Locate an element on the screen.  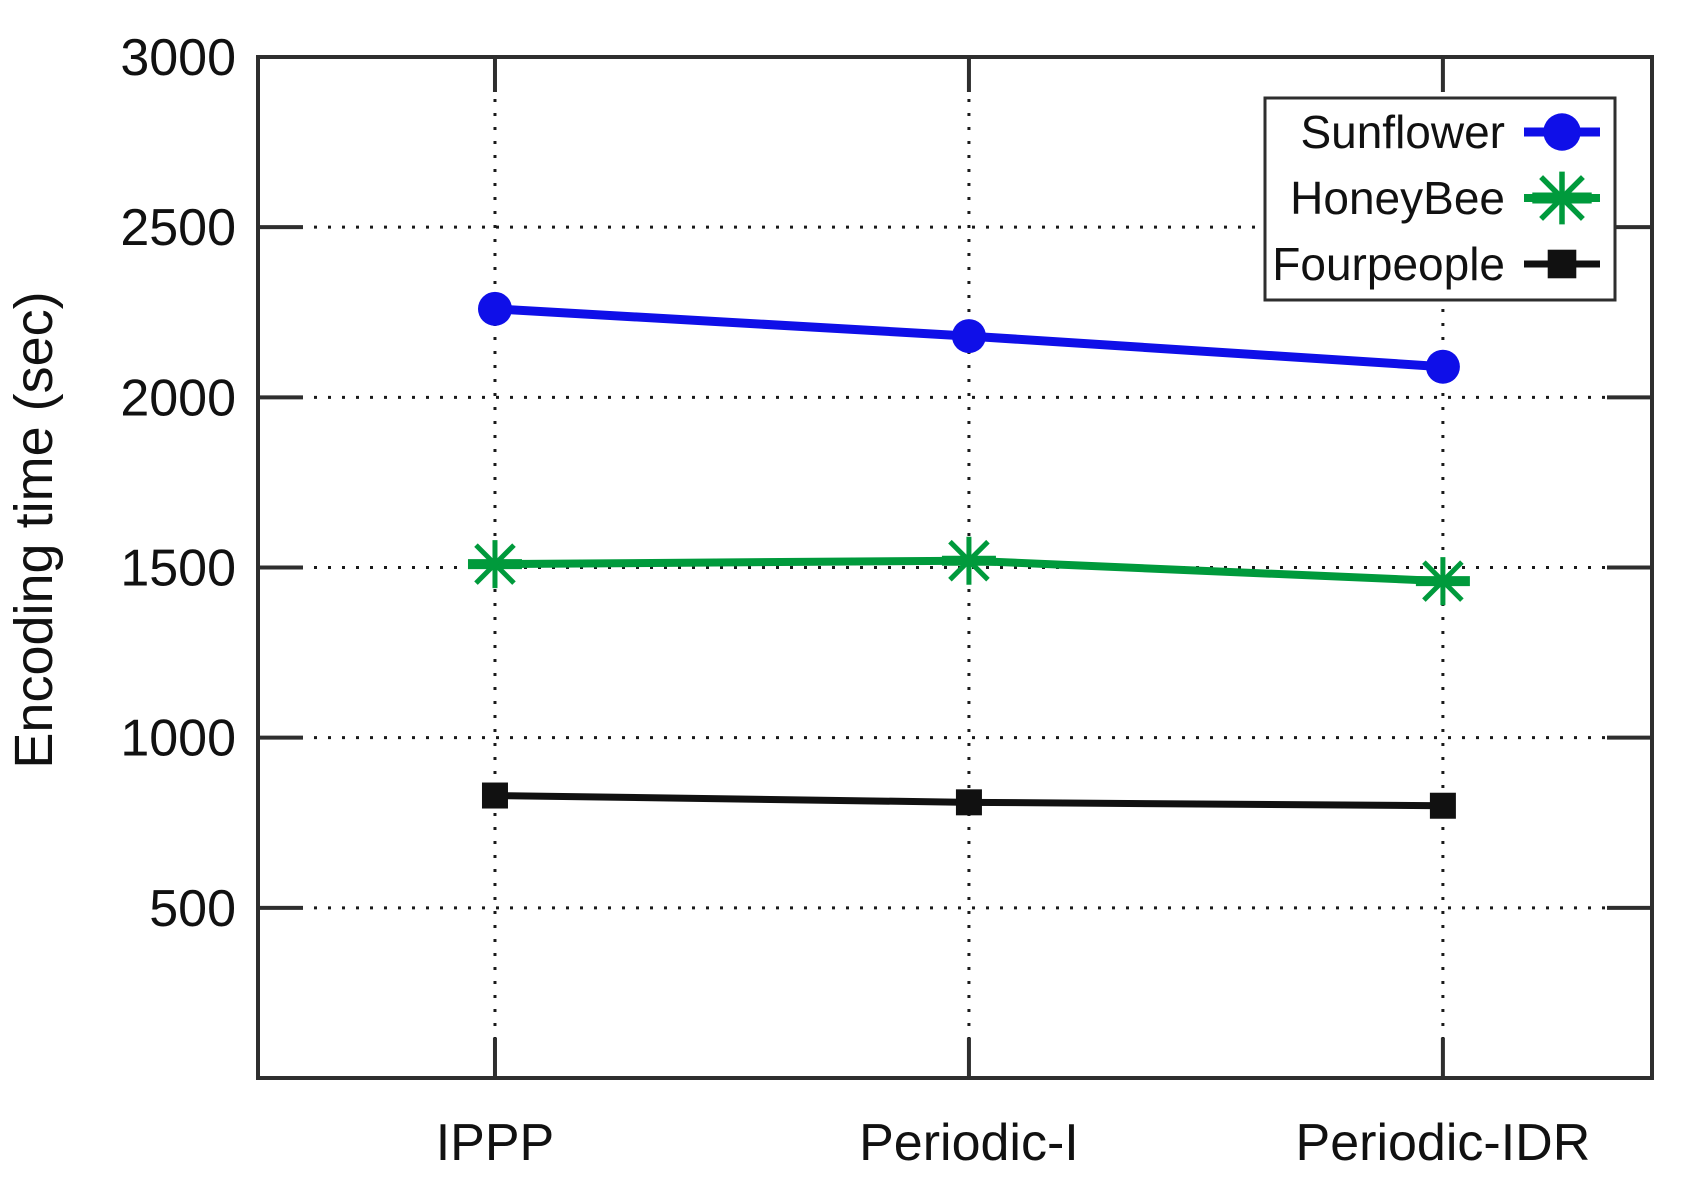
legend-entry-Sunflower: Sunflower is located at coordinates (1450, 132).